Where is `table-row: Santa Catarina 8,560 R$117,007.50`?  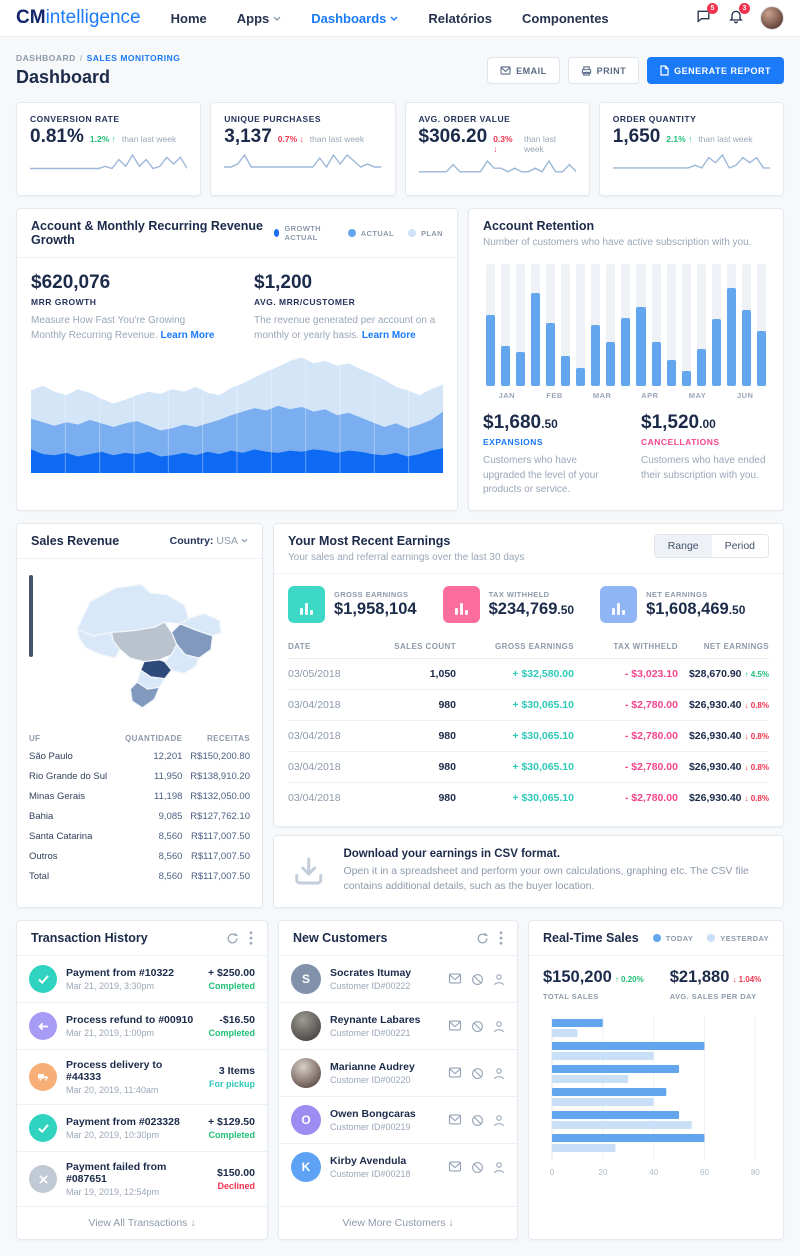
table-row: Santa Catarina 8,560 R$117,007.50 is located at coordinates (139, 836).